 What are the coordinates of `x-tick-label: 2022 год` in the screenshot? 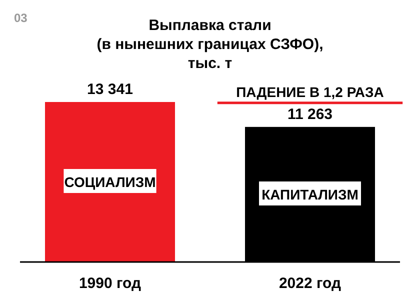 It's located at (310, 283).